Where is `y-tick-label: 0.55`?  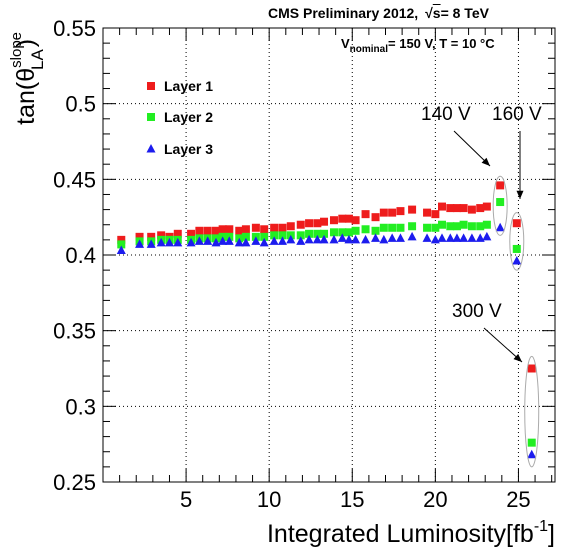 y-tick-label: 0.55 is located at coordinates (74, 28).